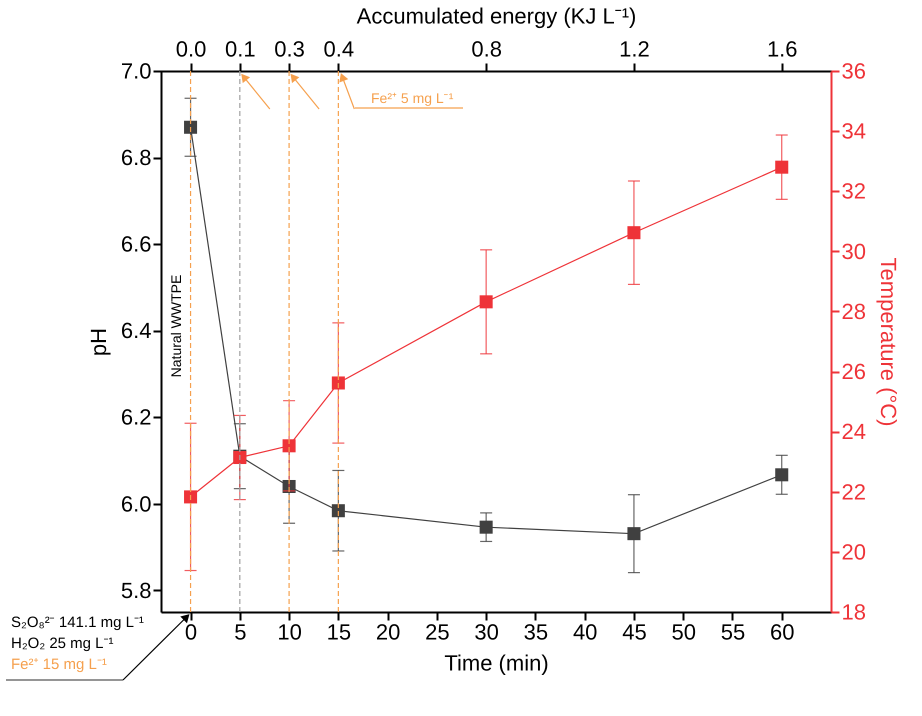 The height and width of the screenshot is (716, 922). Describe the element at coordinates (289, 49) in the screenshot. I see `x2-tick-label: 0.3` at that location.